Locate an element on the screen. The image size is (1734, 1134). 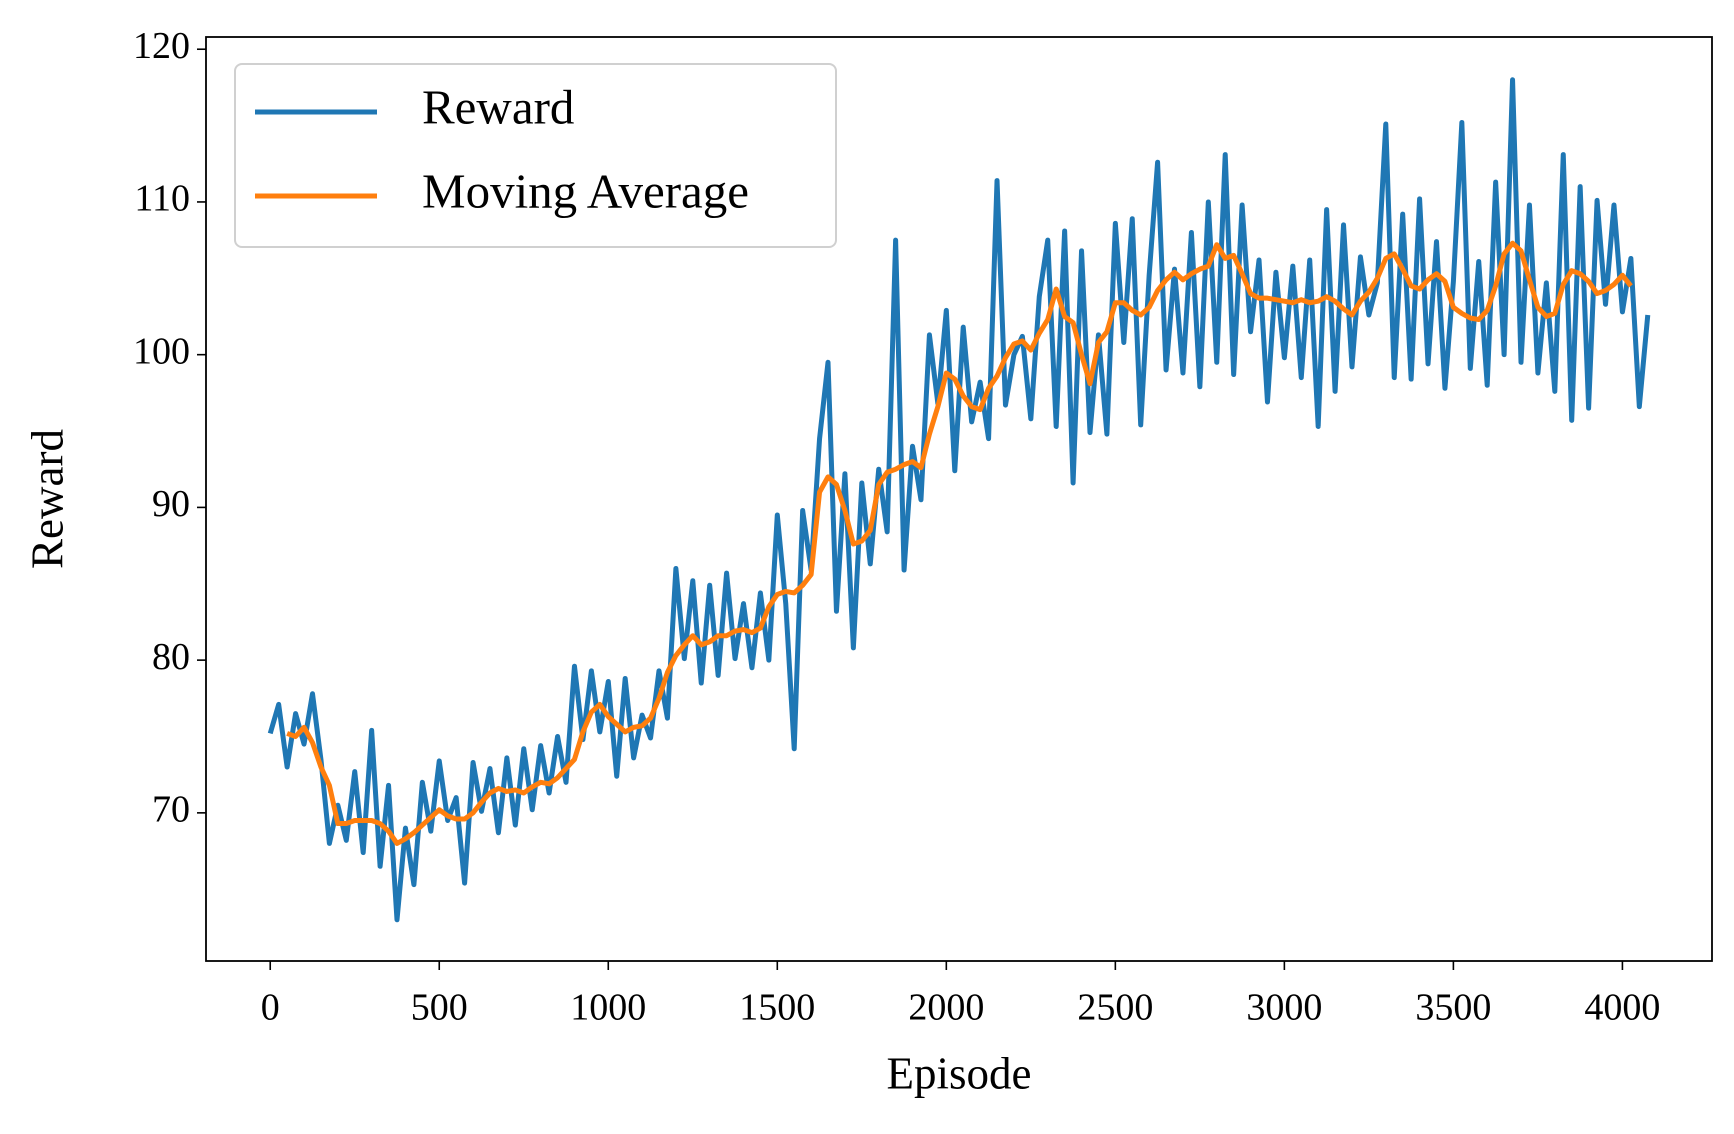
x-tick-label: 0 is located at coordinates (270, 1008).